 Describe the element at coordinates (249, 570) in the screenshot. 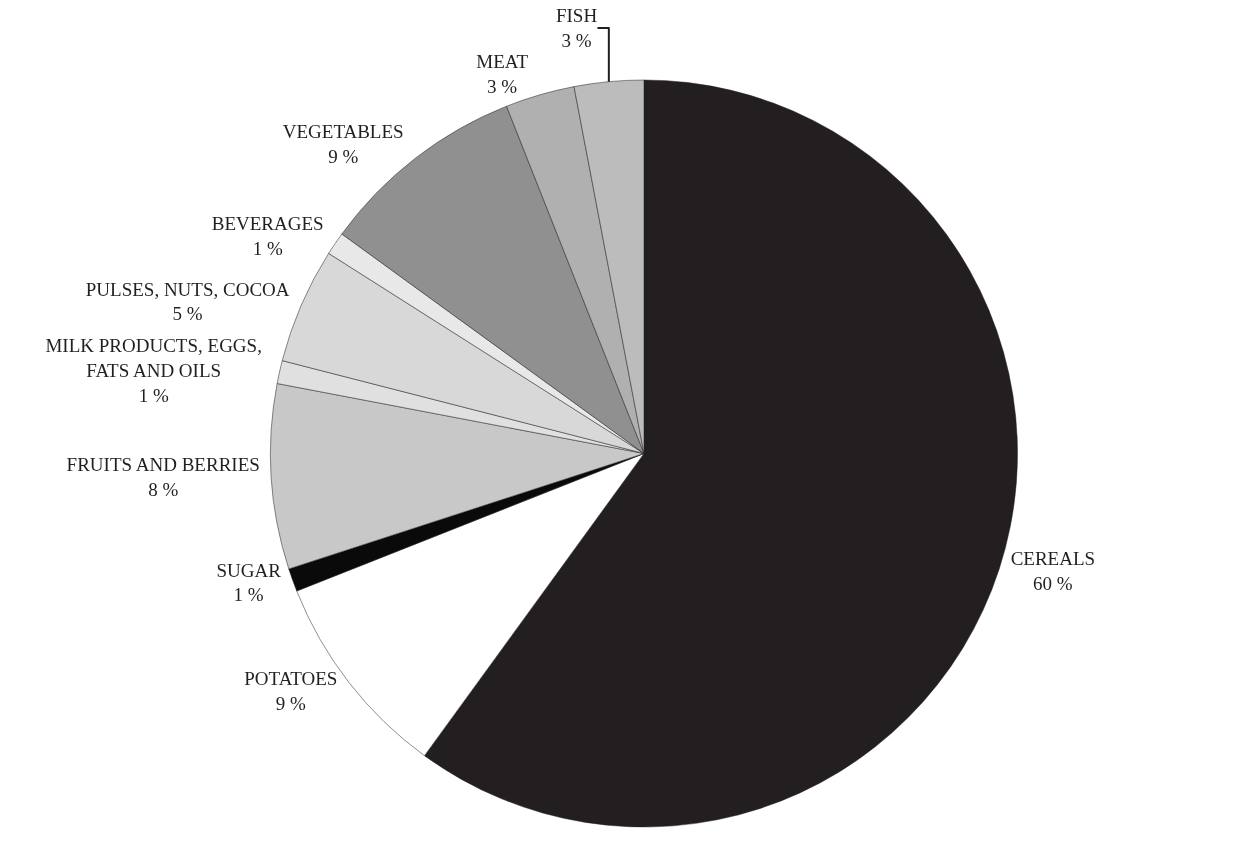

I see `slice-label: SUGAR` at that location.